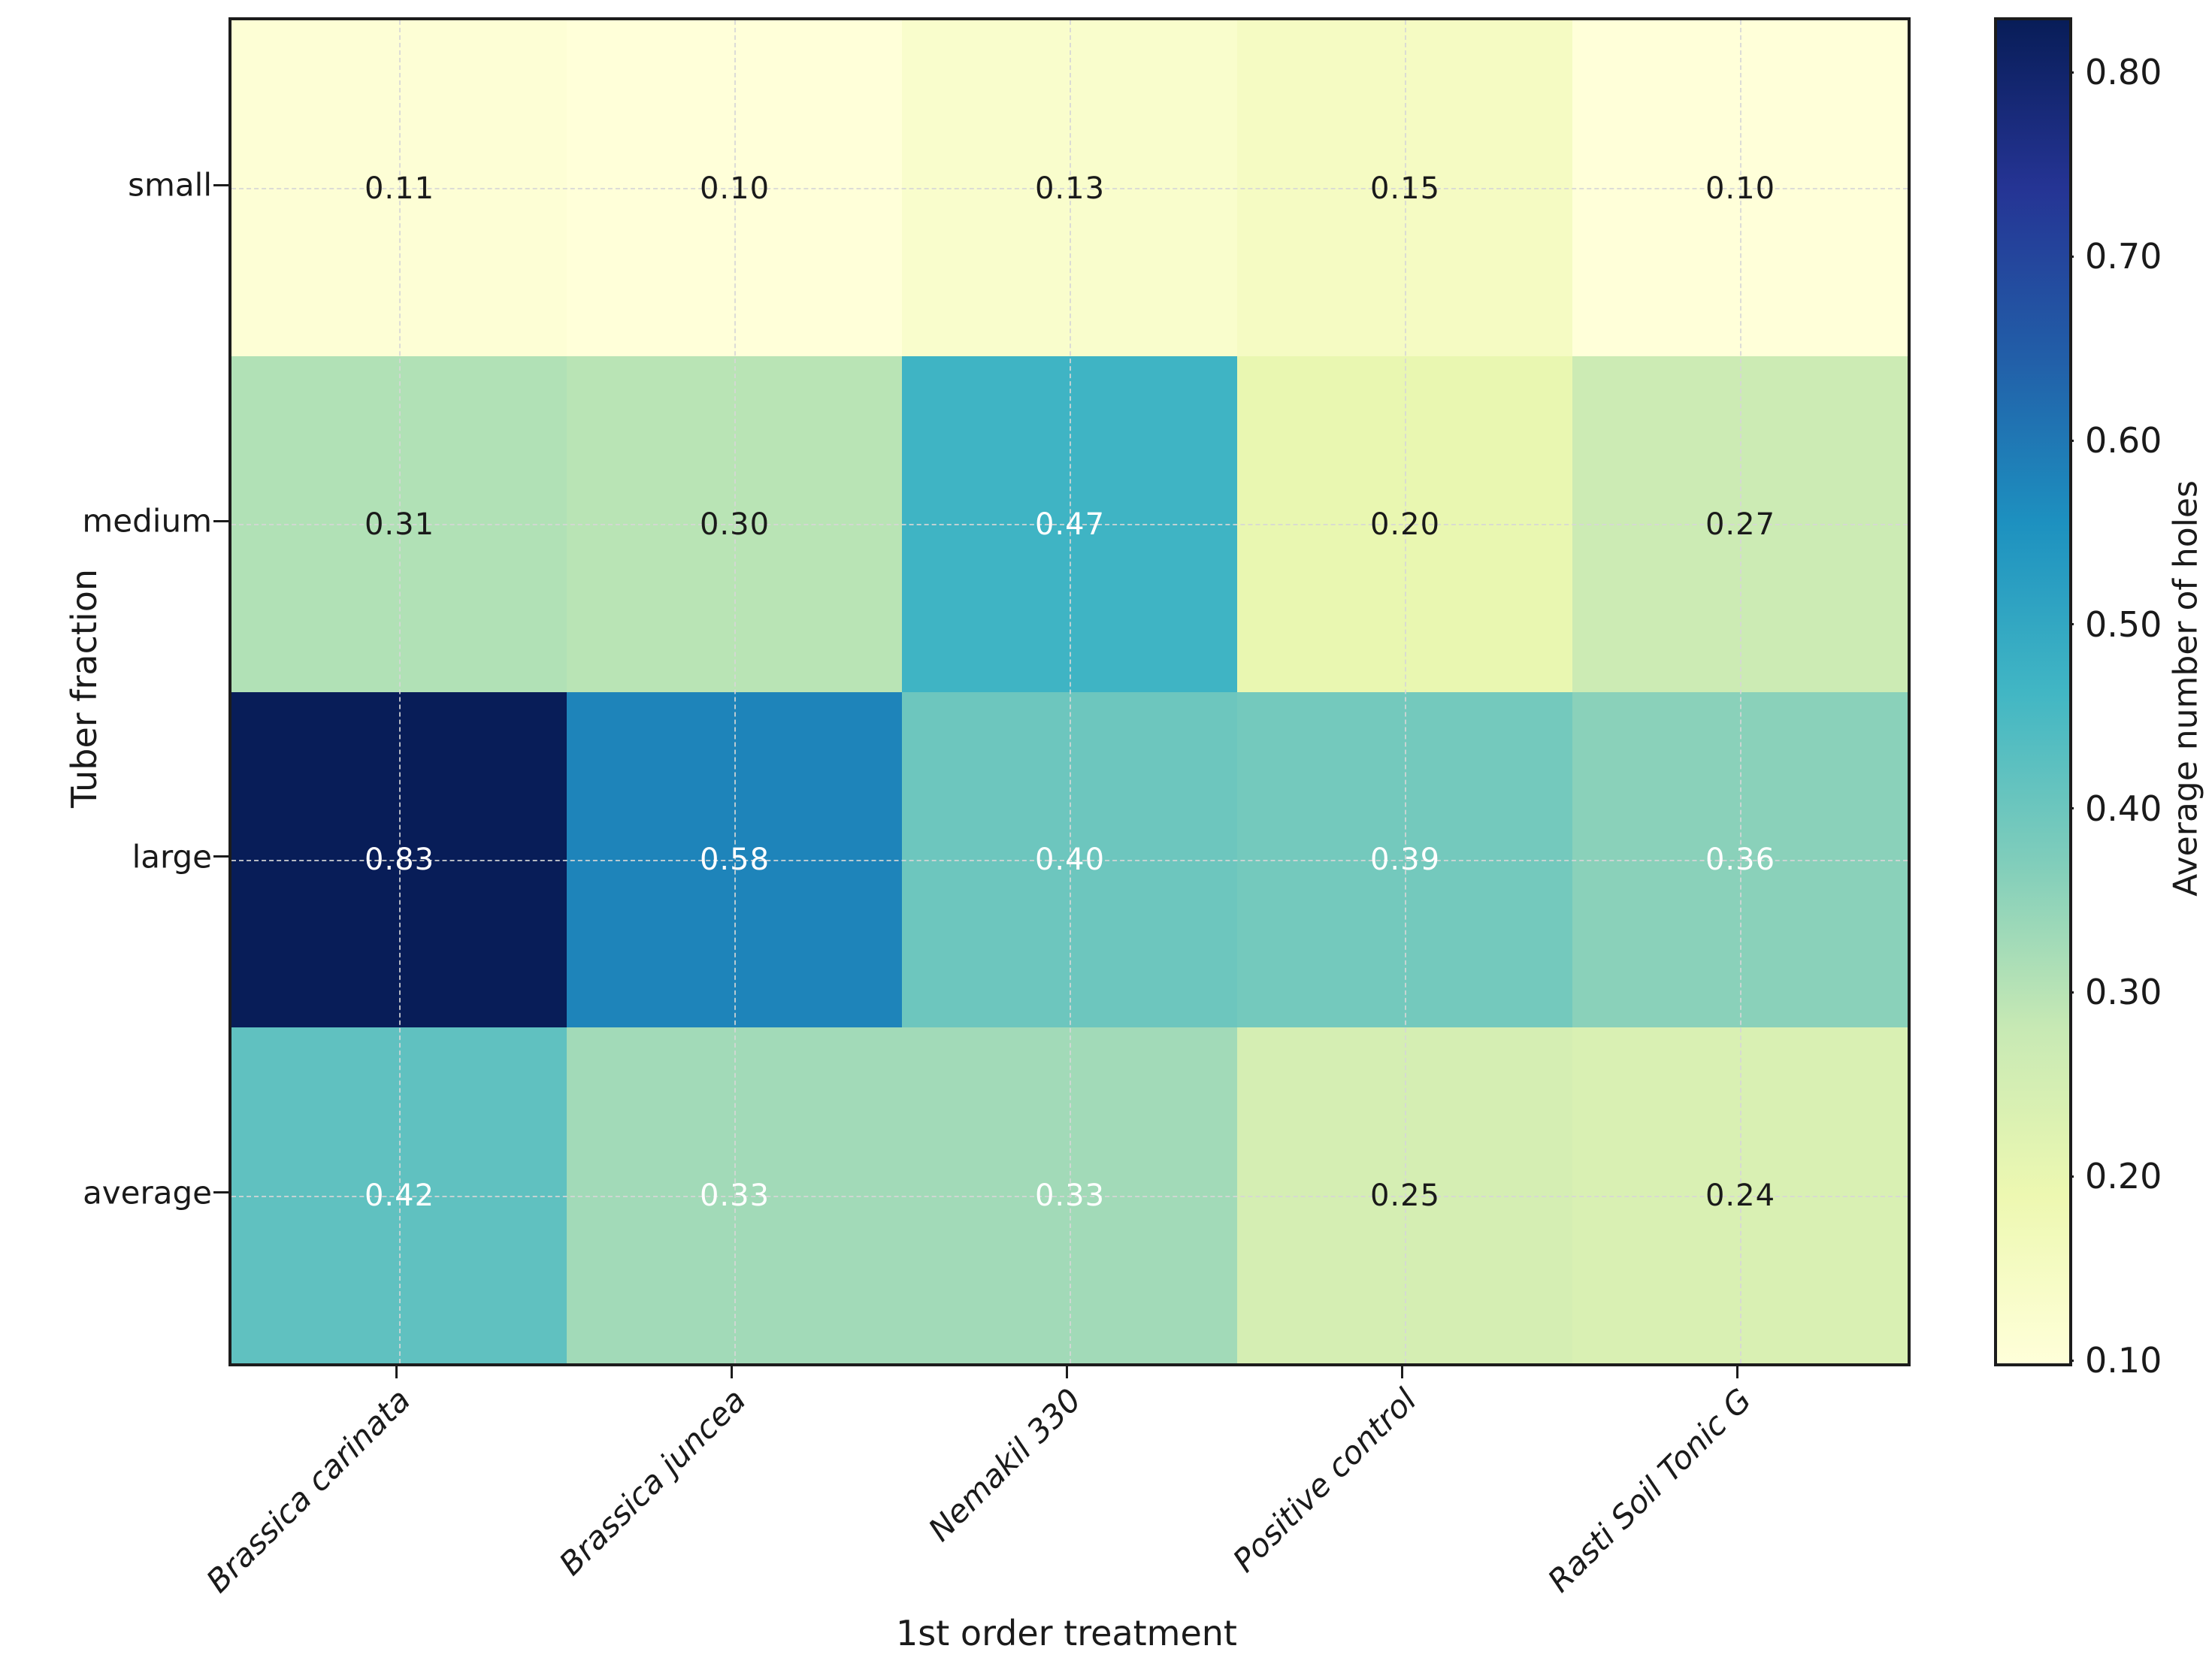  I want to click on x-axis-title: 1st order treatment, so click(1066, 1633).